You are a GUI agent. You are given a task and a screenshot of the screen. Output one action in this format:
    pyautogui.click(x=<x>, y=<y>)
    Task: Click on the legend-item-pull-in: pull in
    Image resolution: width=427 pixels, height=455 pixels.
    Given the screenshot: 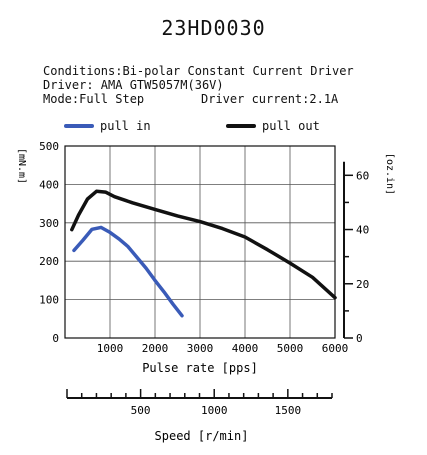 What is the action you would take?
    pyautogui.click(x=107, y=126)
    